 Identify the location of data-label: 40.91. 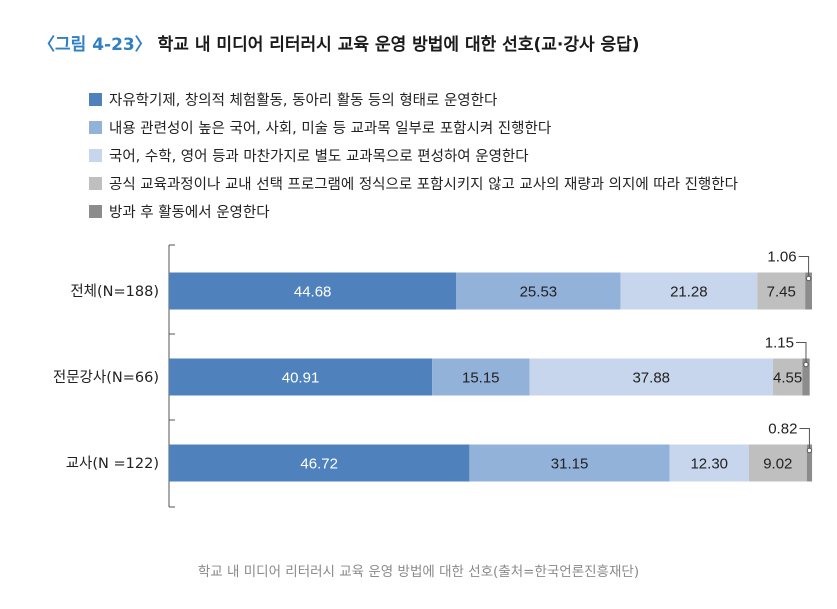
(301, 378).